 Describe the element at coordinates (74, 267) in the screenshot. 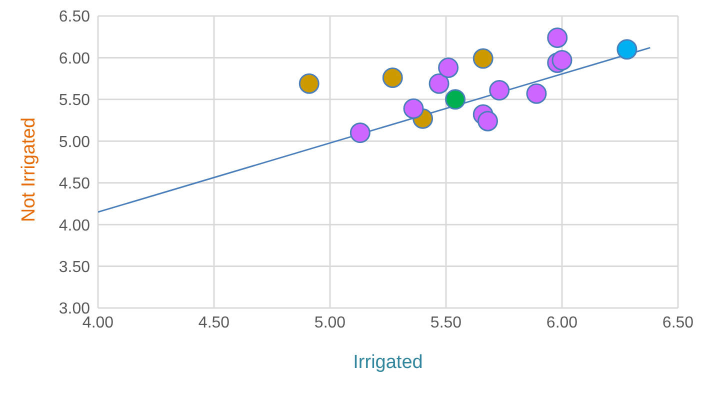

I see `y-tick-label: 3.50` at that location.